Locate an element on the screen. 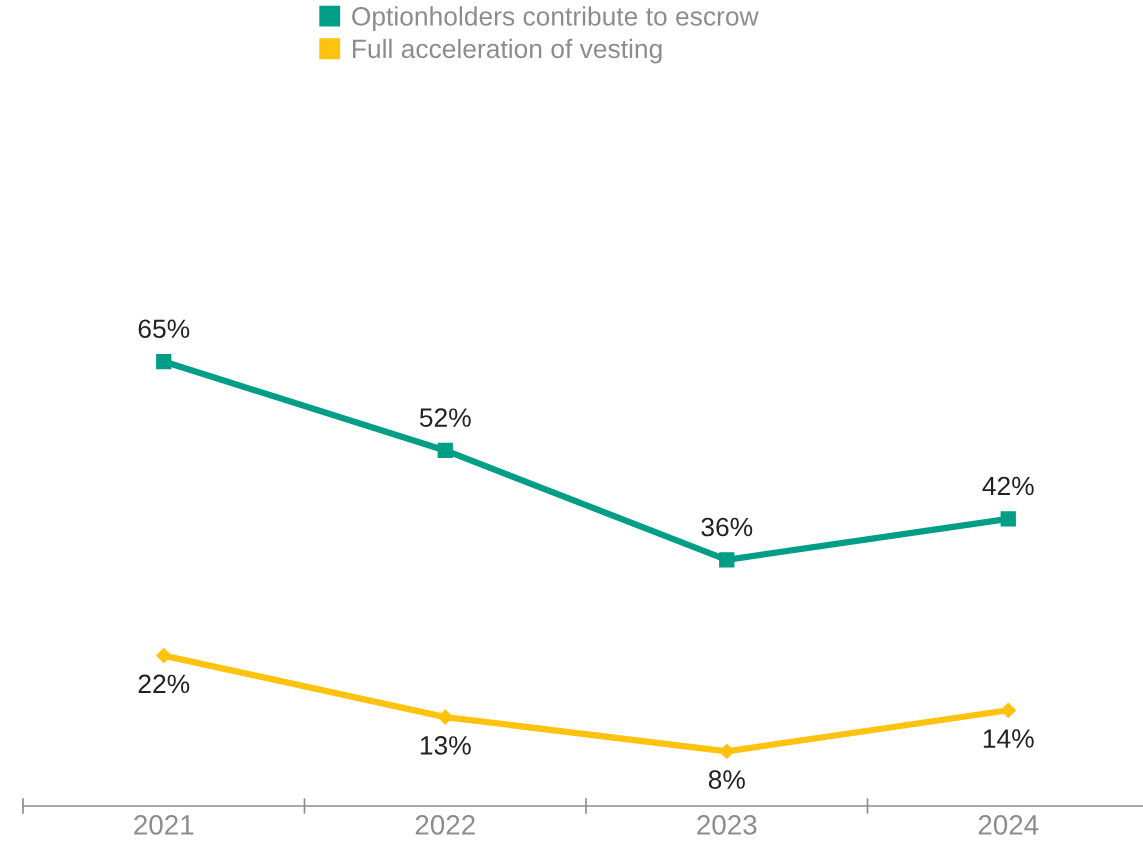 This screenshot has height=849, width=1143. data-label: 42% is located at coordinates (1008, 486).